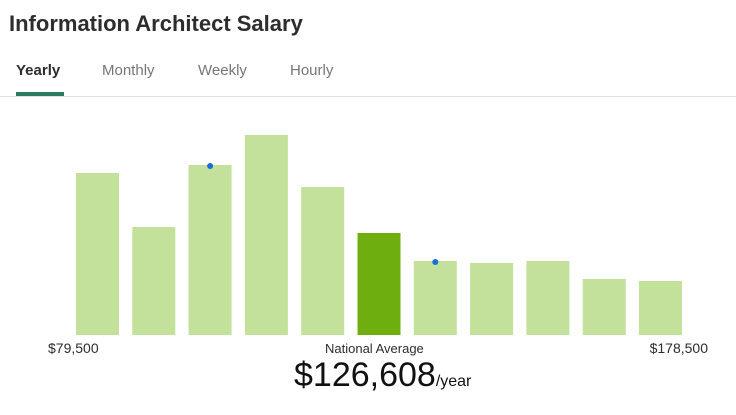  Describe the element at coordinates (40, 94) in the screenshot. I see `active-tab-indicator` at that location.